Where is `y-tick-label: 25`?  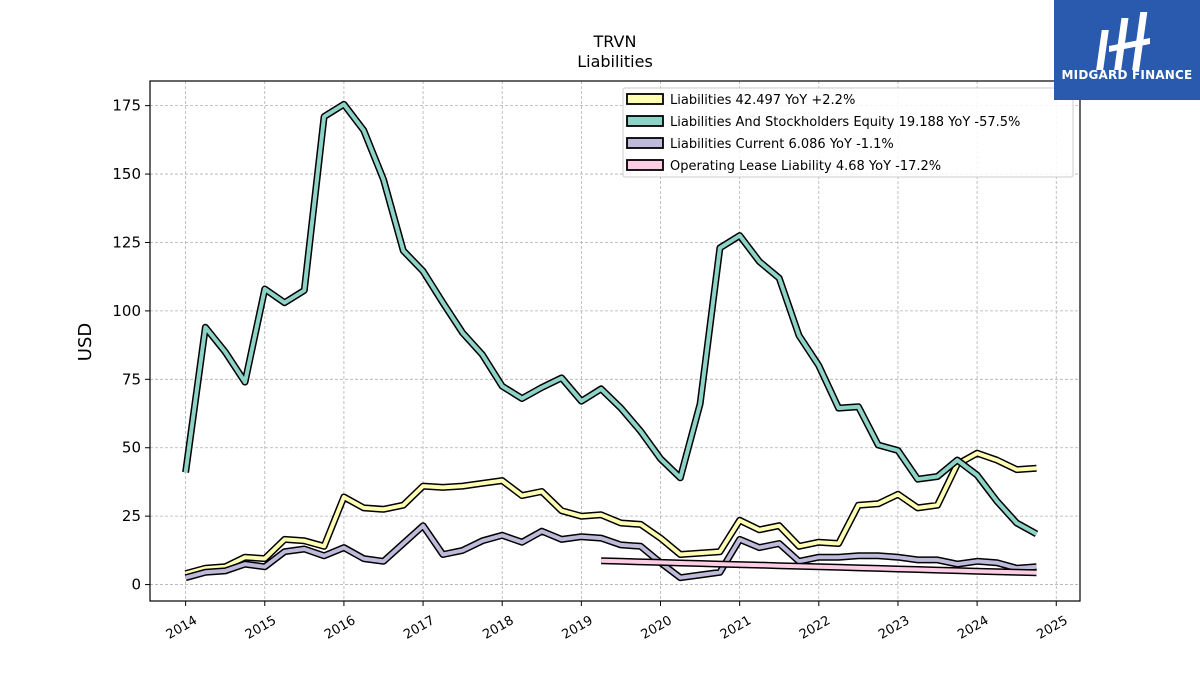
y-tick-label: 25 is located at coordinates (131, 516).